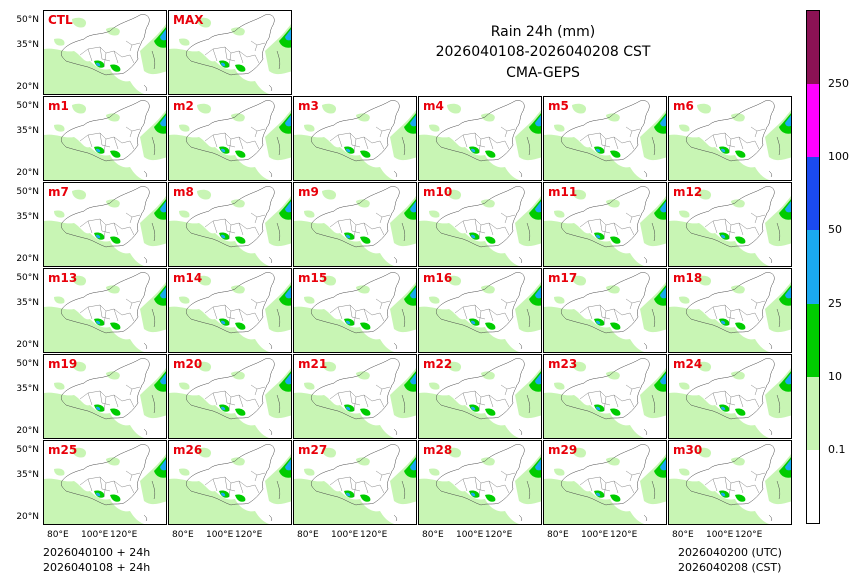  I want to click on footer-left-line1: 2026040100 + 24h, so click(97, 552).